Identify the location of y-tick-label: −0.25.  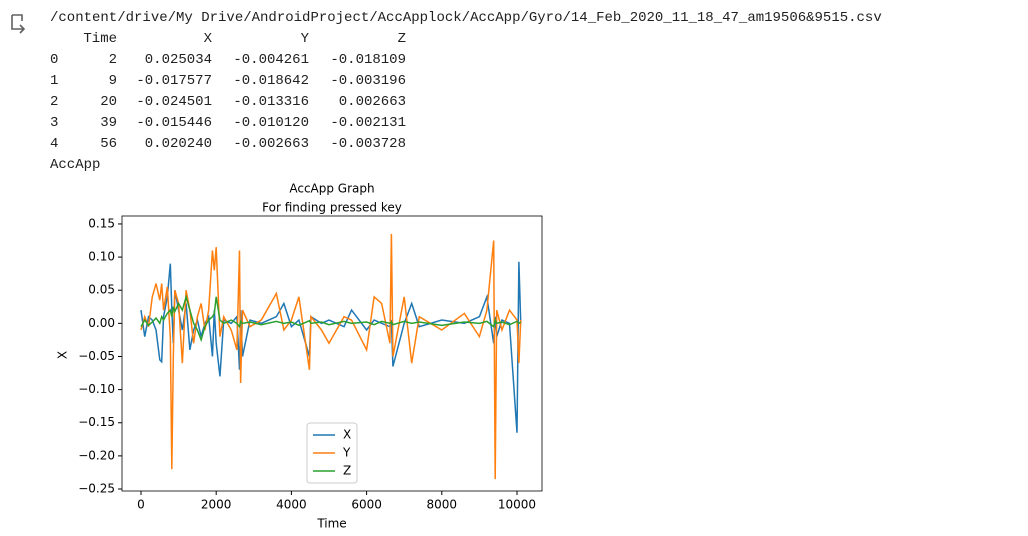
(96, 489).